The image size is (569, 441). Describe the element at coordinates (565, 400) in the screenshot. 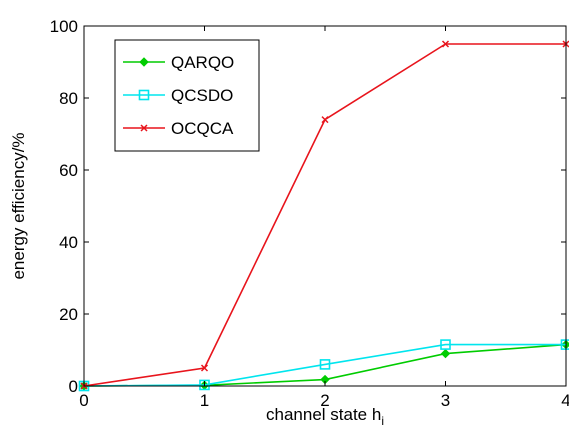

I see `x-tick-label: 4` at that location.